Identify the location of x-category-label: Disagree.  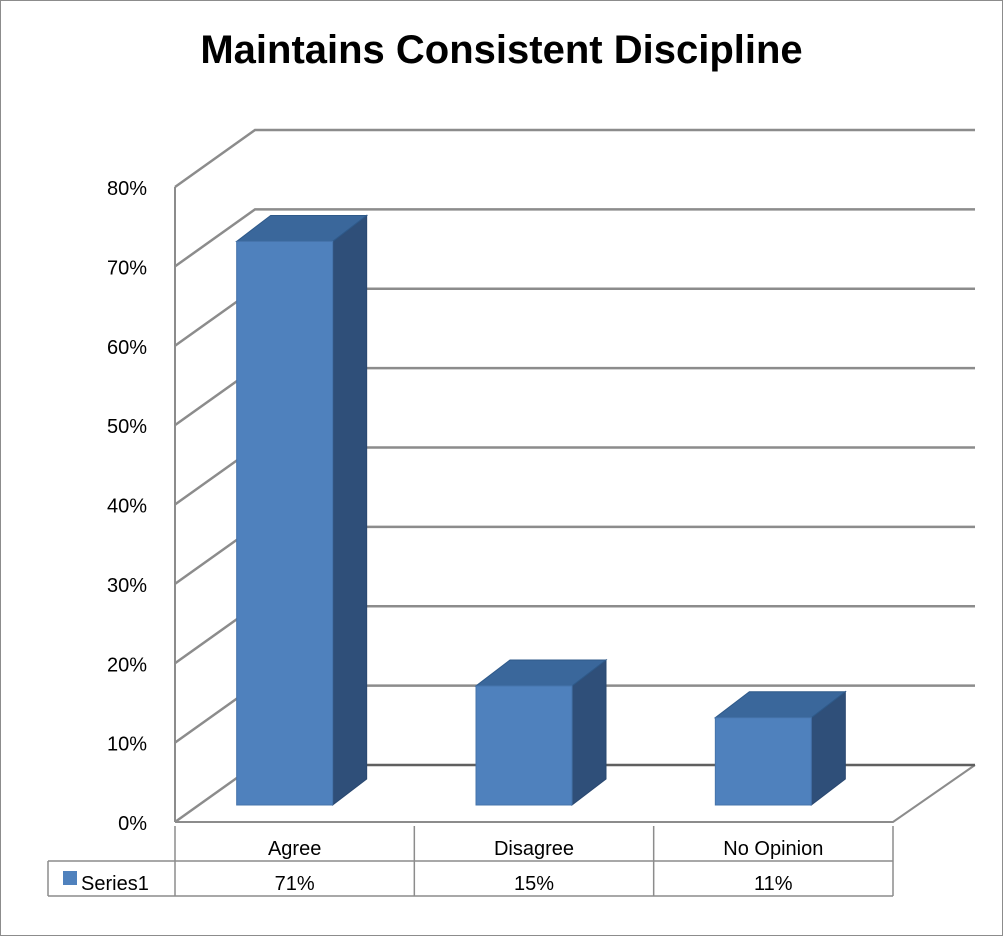
(534, 849).